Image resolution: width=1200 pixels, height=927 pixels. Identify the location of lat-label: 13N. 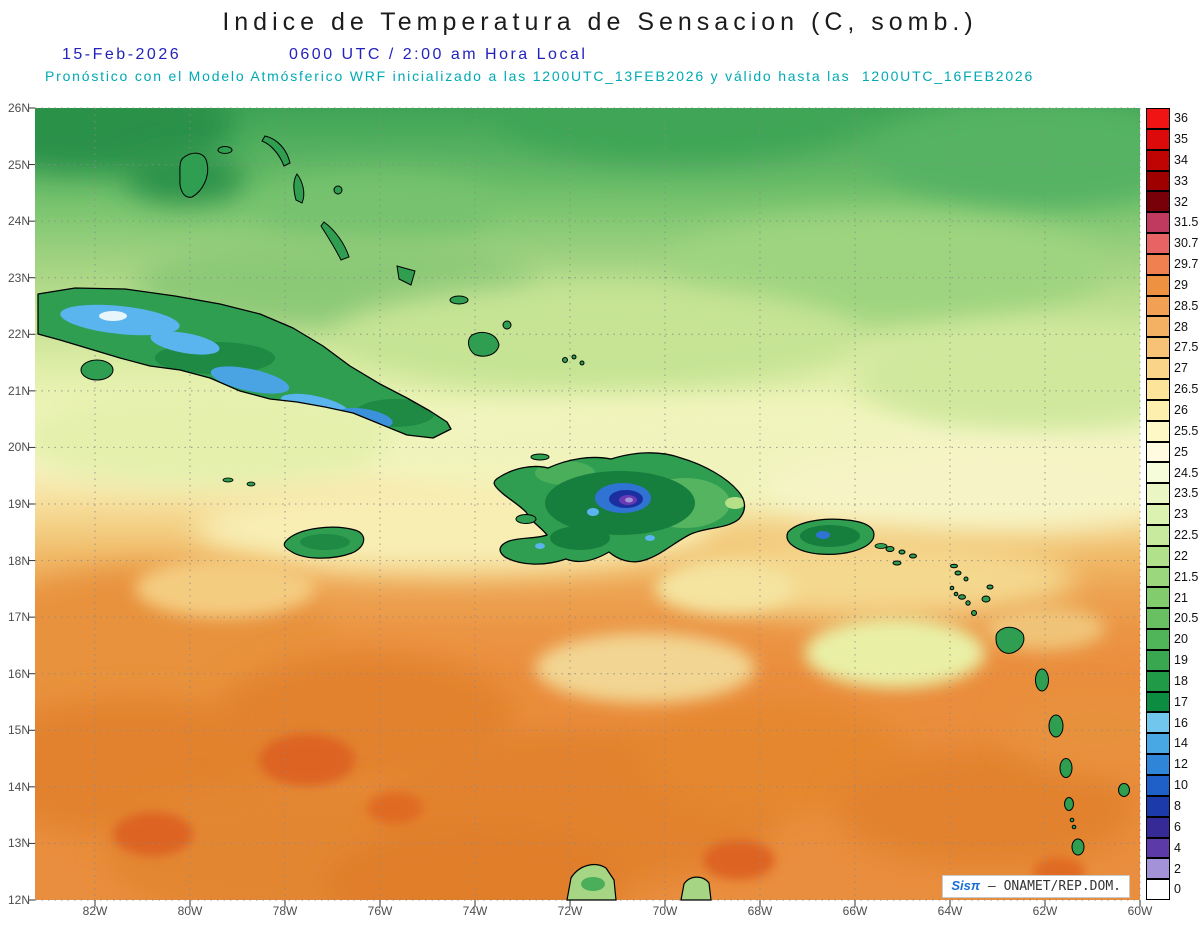
(18, 843).